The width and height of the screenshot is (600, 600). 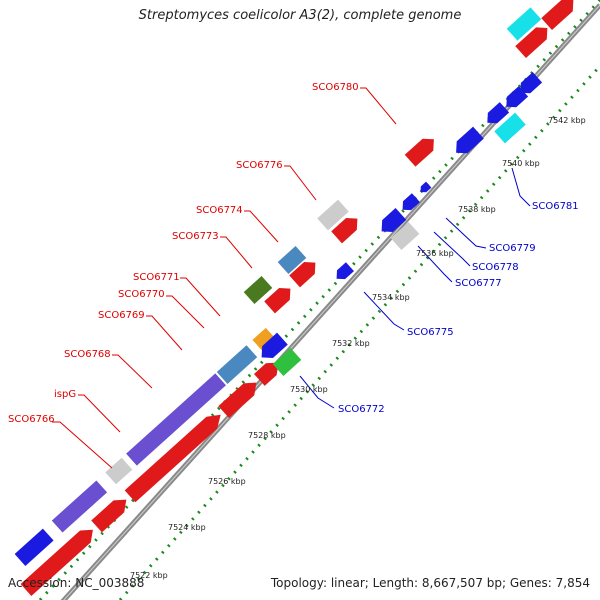 What do you see at coordinates (335, 87) in the screenshot?
I see `gene-label-sco6780: SCO6780` at bounding box center [335, 87].